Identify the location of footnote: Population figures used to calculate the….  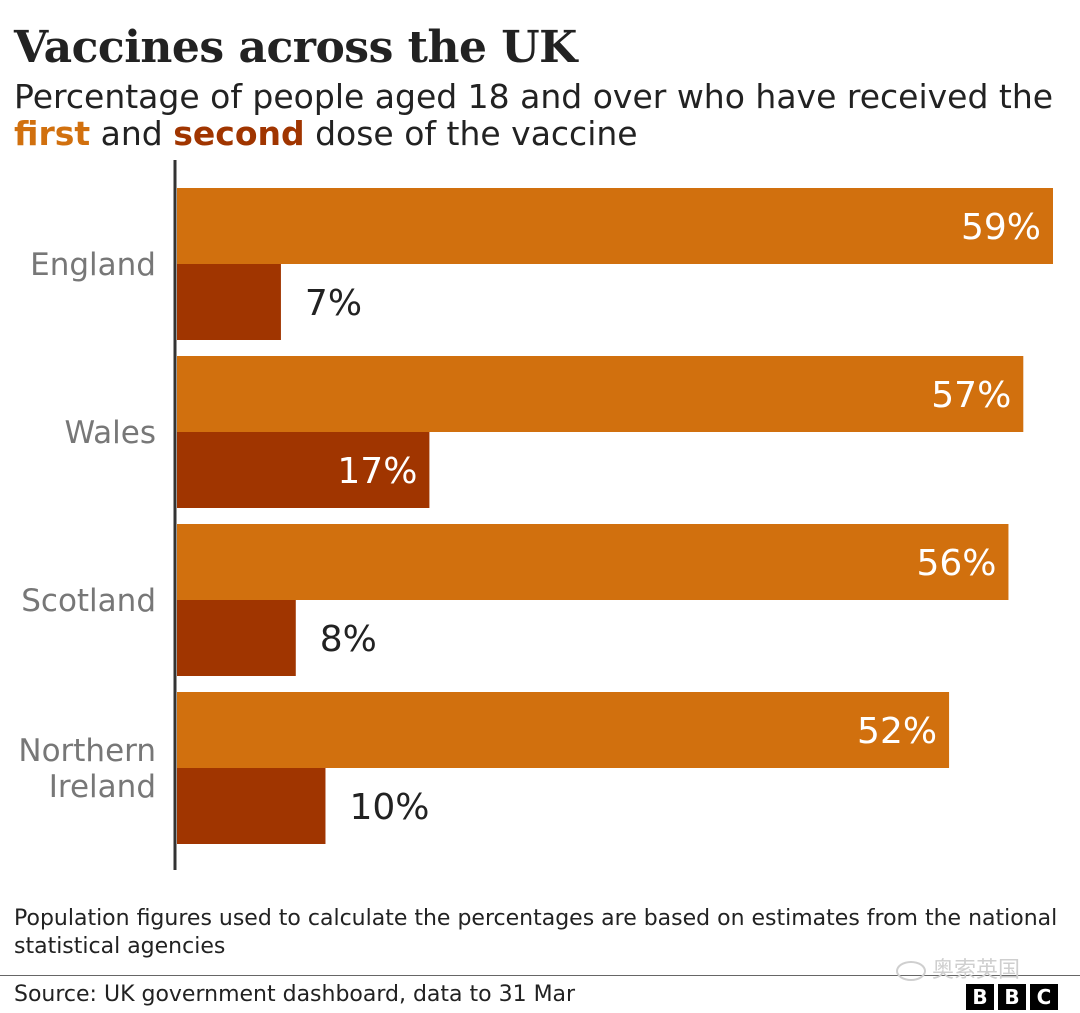
(536, 932).